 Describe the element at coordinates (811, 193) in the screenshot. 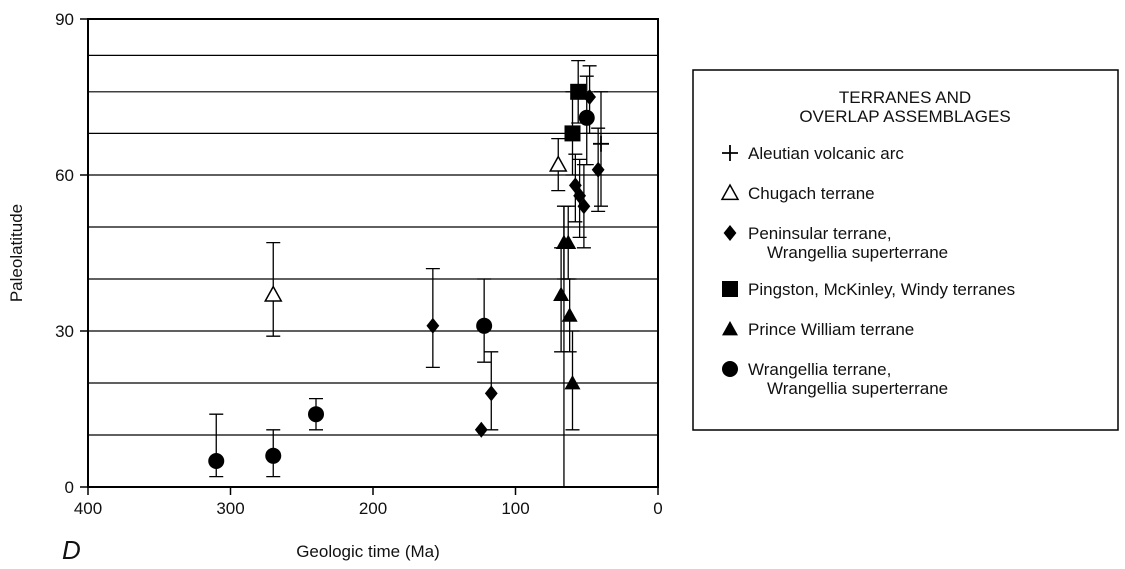

I see `legend-label-1-0: Chugach terrane` at that location.